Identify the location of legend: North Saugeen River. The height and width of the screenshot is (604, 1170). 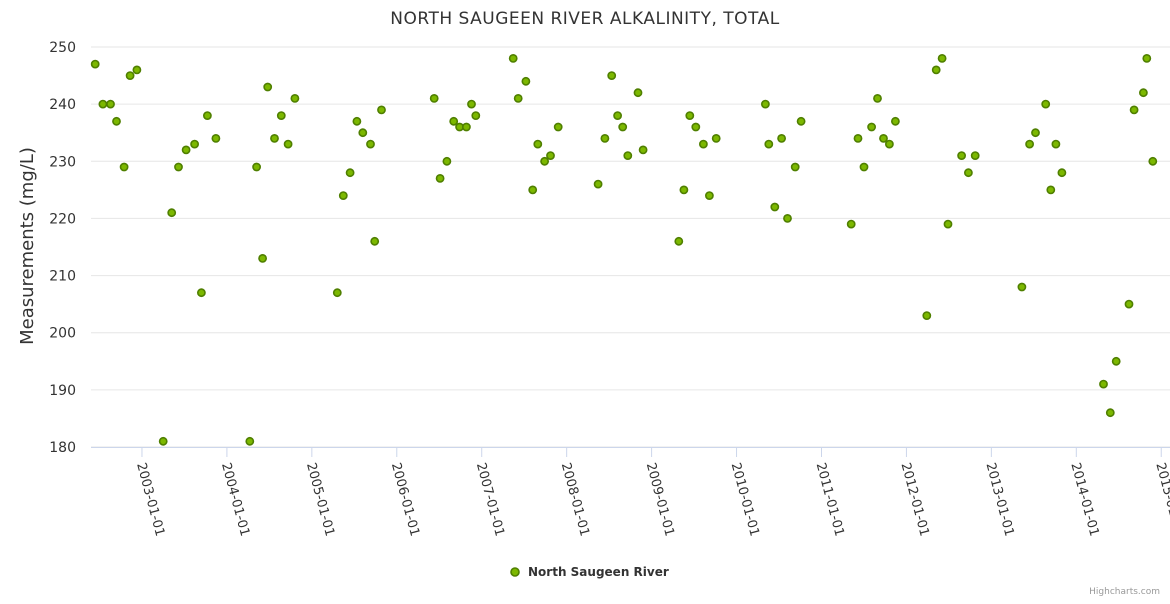
(589, 572).